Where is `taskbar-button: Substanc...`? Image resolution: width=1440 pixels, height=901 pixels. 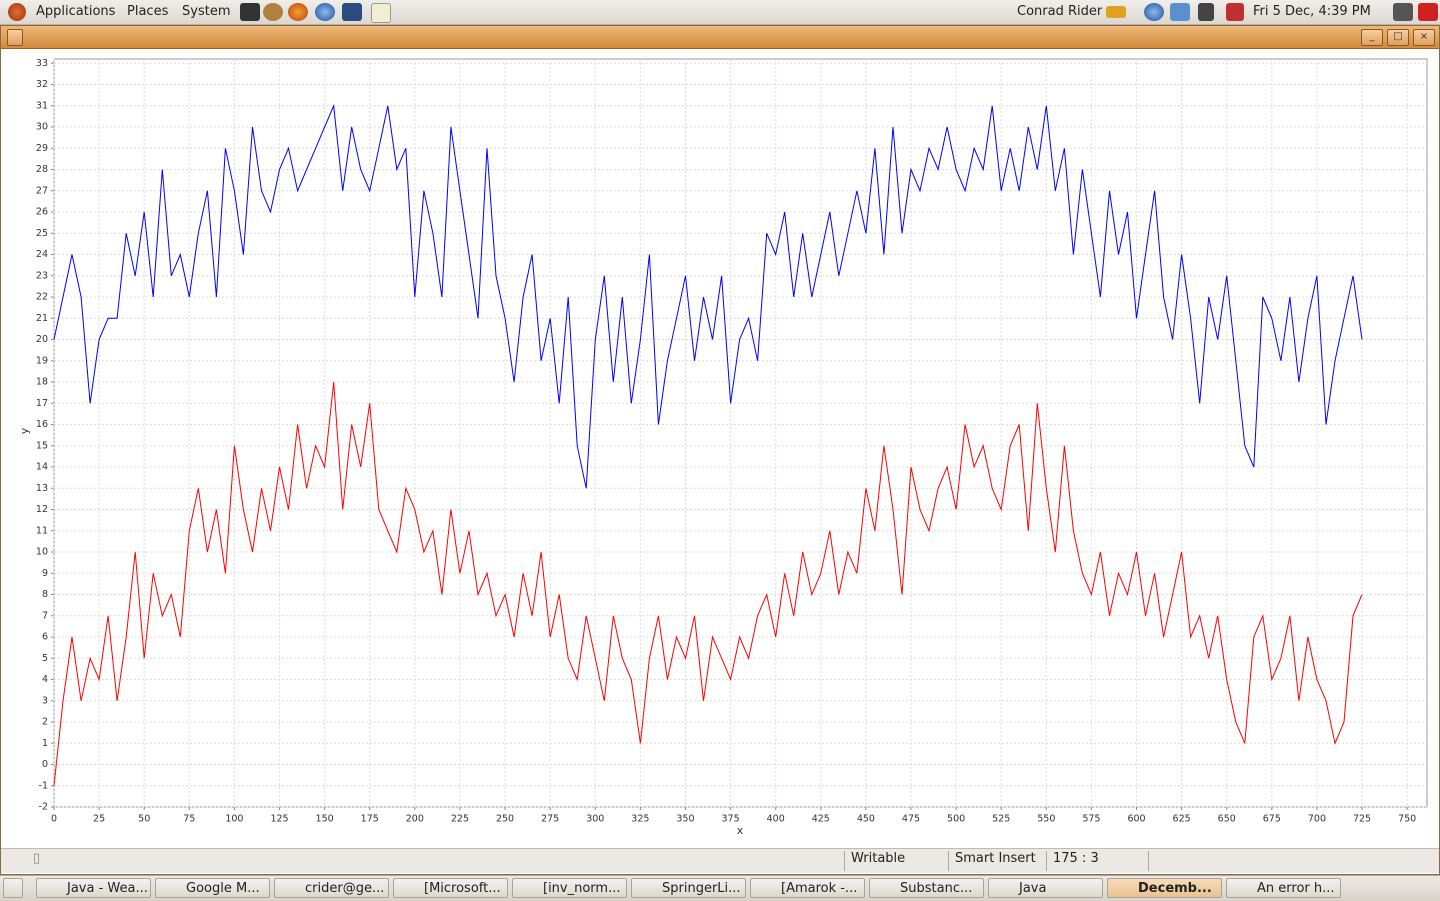
taskbar-button: Substanc... is located at coordinates (926, 888).